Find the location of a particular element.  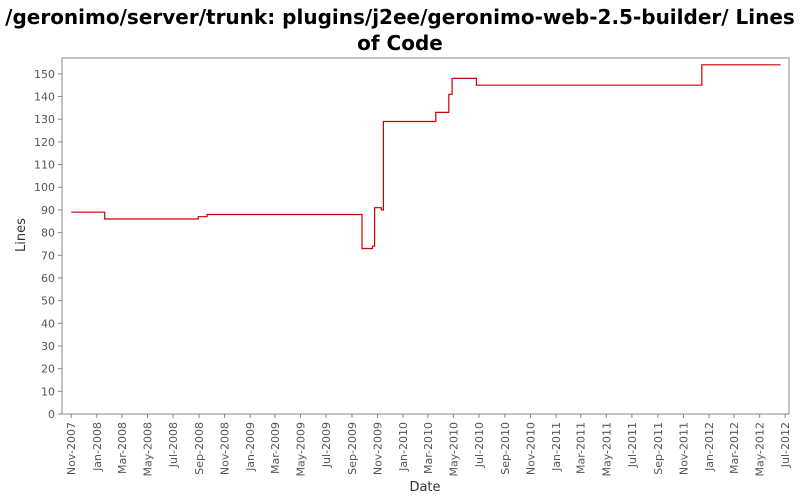

y-tick-label: 150 is located at coordinates (44, 74).